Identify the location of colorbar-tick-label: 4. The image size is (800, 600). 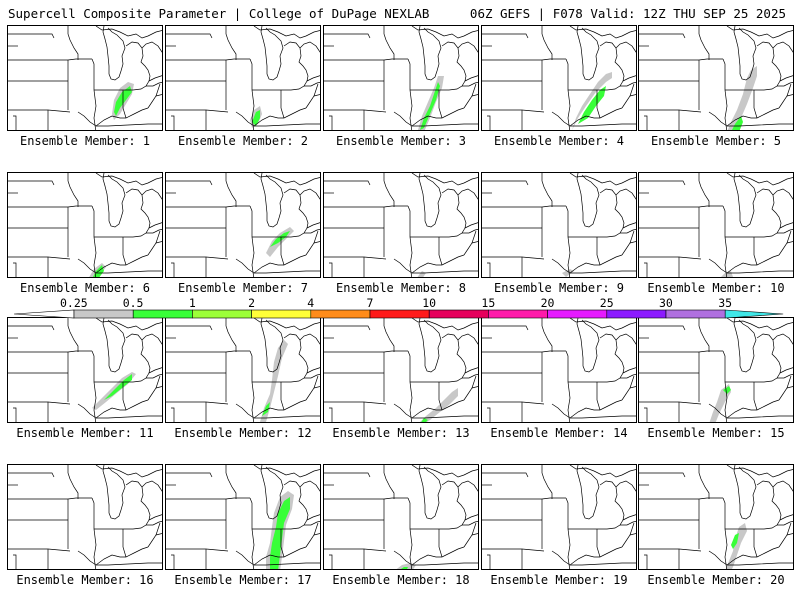
(311, 303).